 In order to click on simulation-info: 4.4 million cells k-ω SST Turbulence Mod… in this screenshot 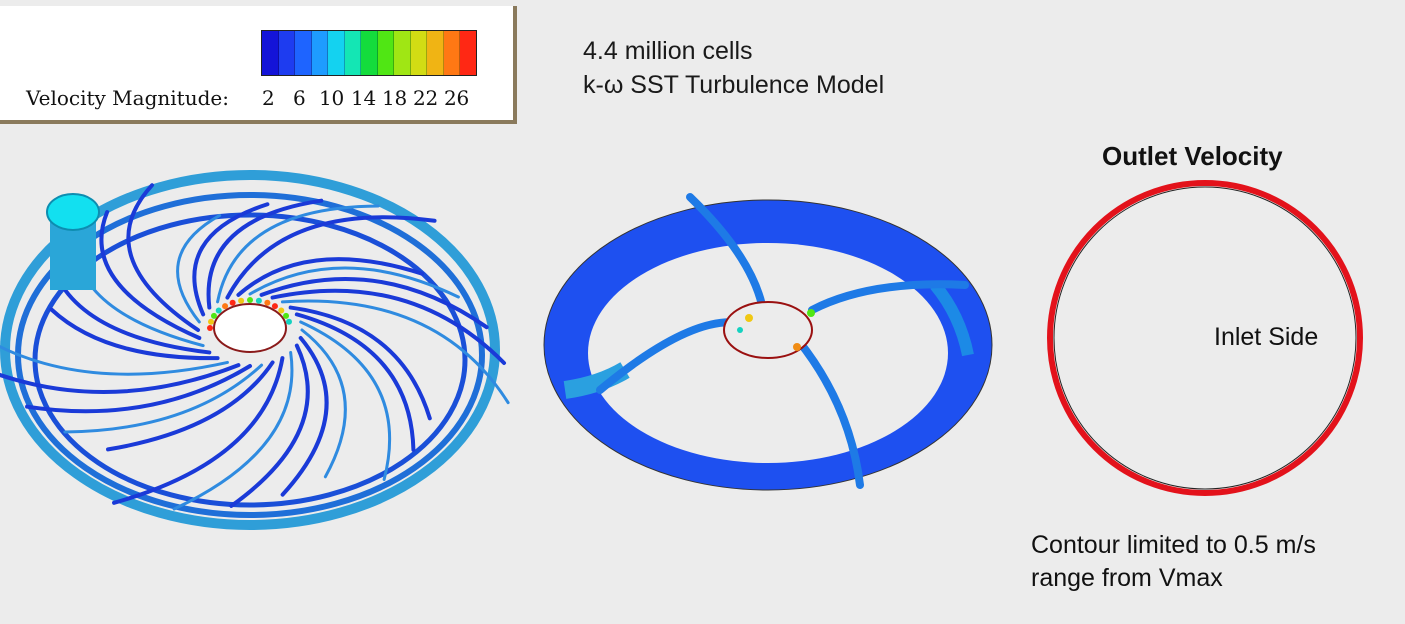, I will do `click(733, 68)`.